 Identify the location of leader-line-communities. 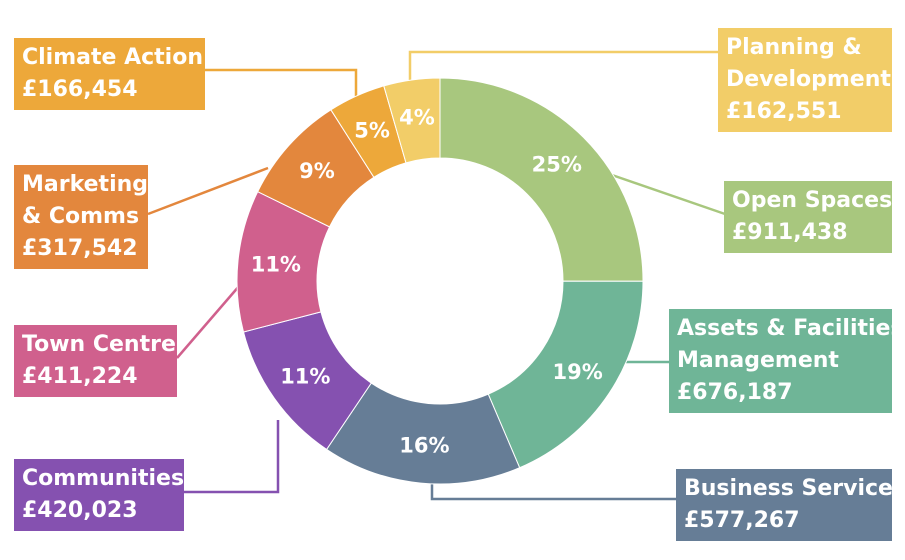
(232, 457).